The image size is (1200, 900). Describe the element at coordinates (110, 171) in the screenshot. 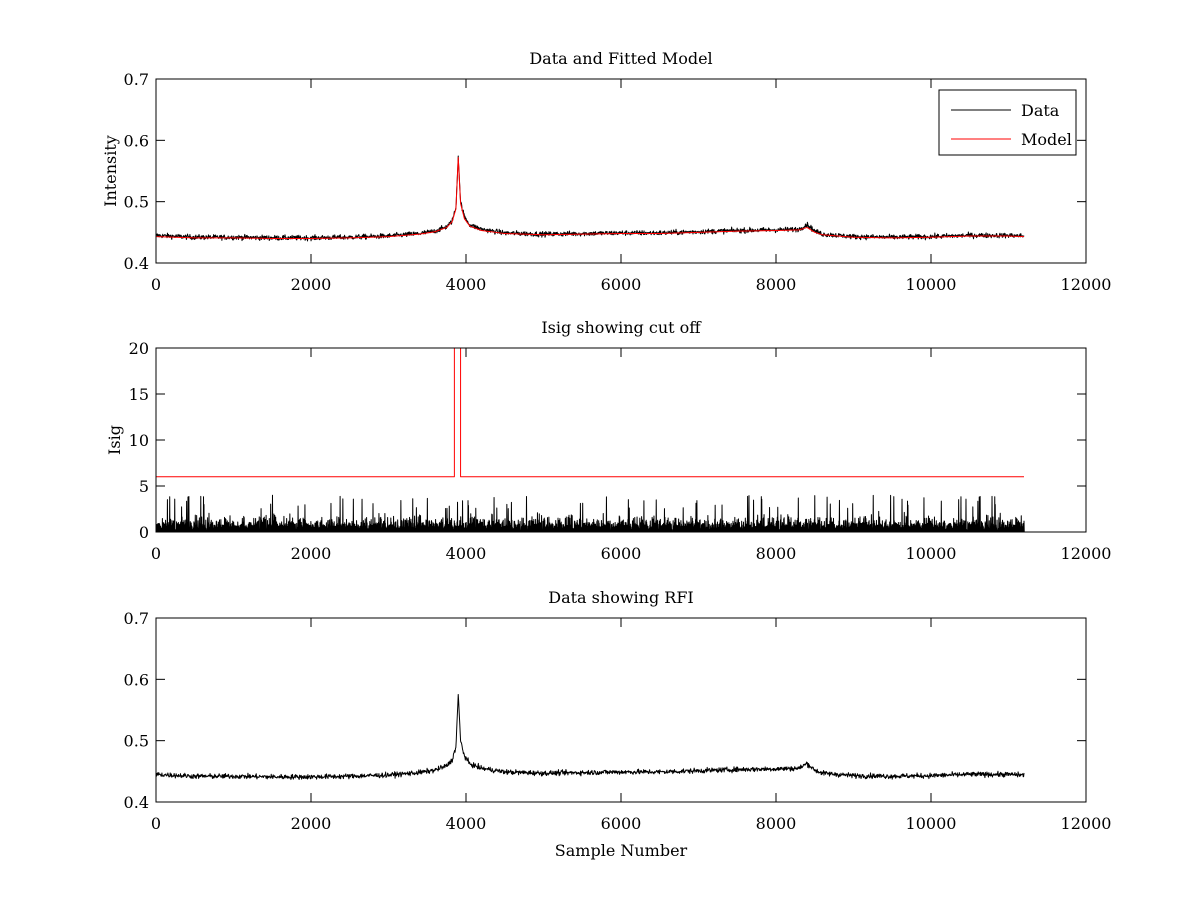

I see `y-axis-label: Intensity` at that location.